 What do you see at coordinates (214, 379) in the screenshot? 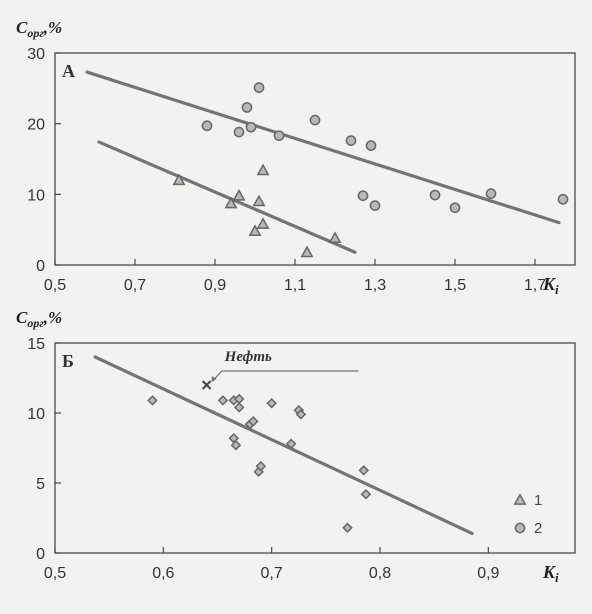
I see `annotation-arrow-head` at bounding box center [214, 379].